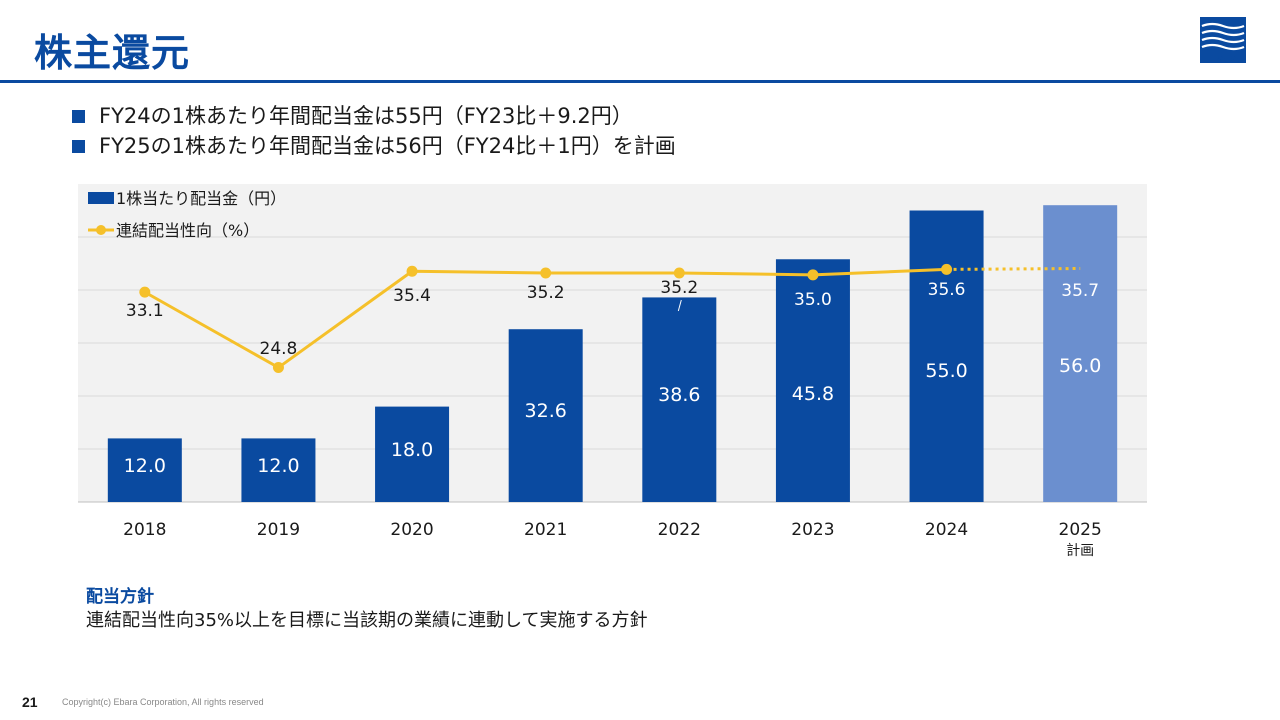  What do you see at coordinates (367, 620) in the screenshot?
I see `policy-text: 連結配当性向35%以上を目標に当該期の業績に連動して実施する方針` at bounding box center [367, 620].